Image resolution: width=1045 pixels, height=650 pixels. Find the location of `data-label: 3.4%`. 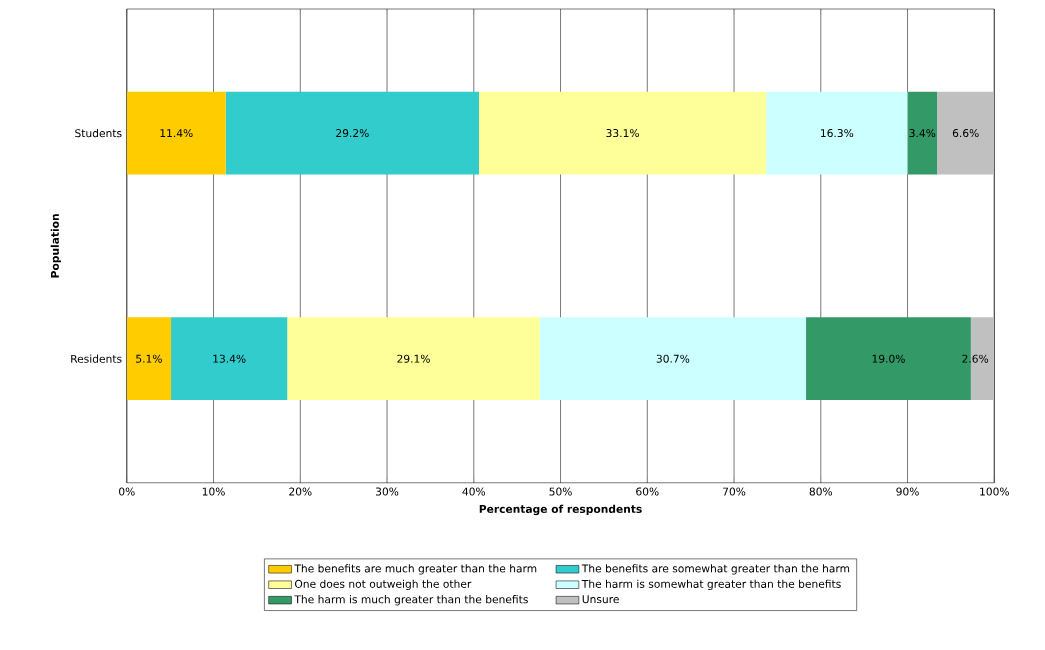

data-label: 3.4% is located at coordinates (922, 133).